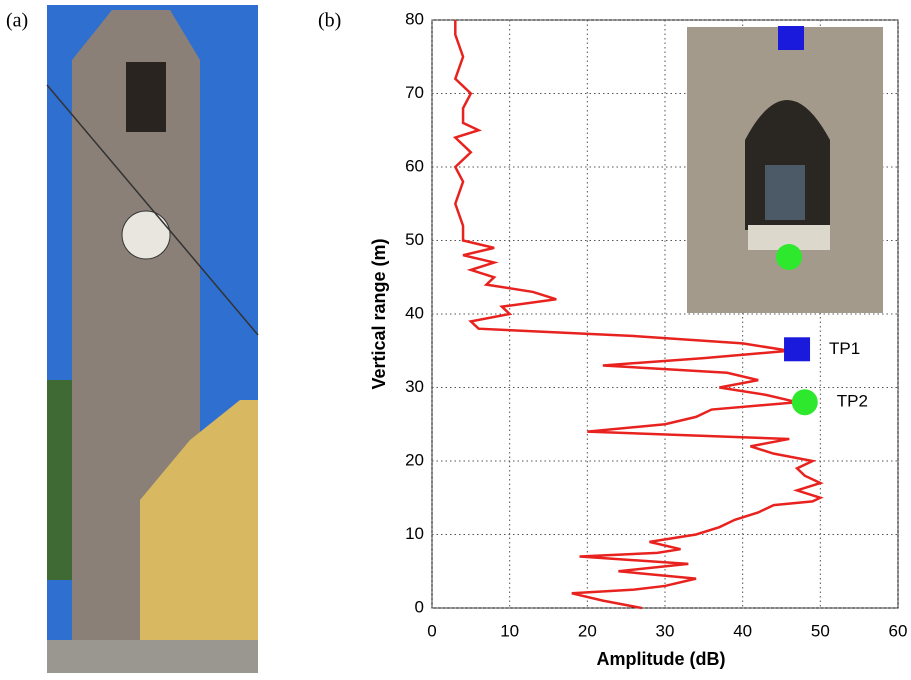 The image size is (911, 680). Describe the element at coordinates (379, 313) in the screenshot. I see `y-axis-label: Vertical range (m)` at that location.